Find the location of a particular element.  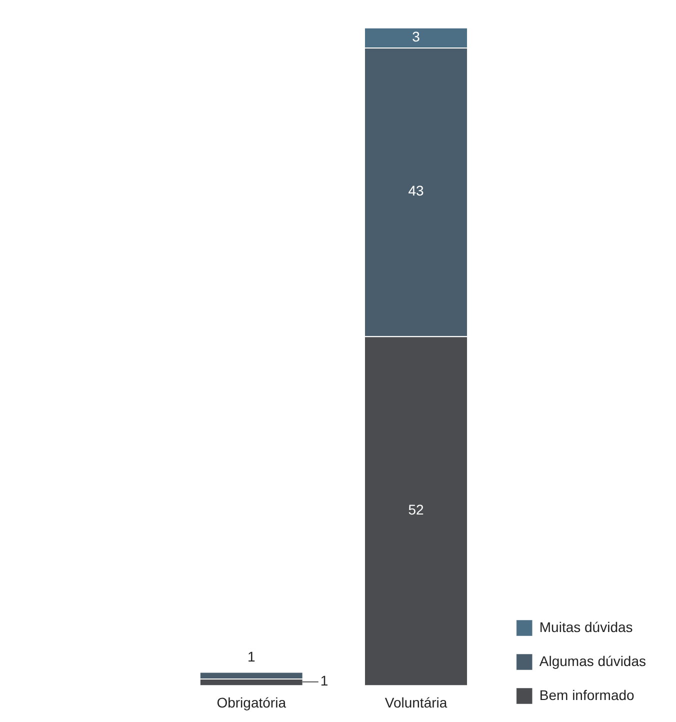

legend-label: Bem informado is located at coordinates (587, 694).